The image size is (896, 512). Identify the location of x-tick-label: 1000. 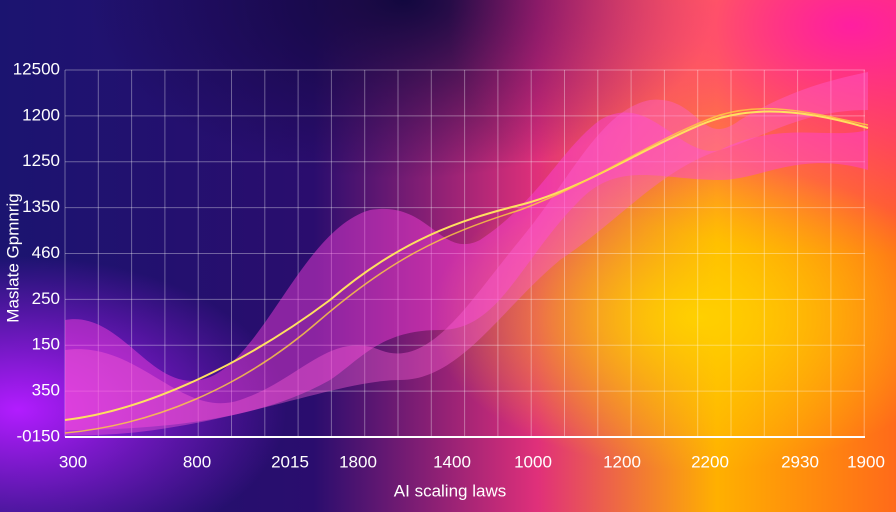
(533, 461).